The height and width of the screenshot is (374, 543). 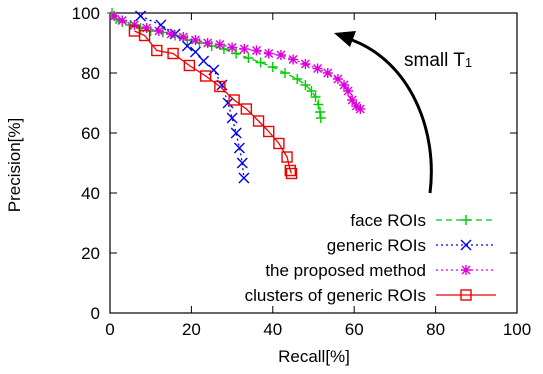 What do you see at coordinates (90, 73) in the screenshot?
I see `y-tick-label: 80` at bounding box center [90, 73].